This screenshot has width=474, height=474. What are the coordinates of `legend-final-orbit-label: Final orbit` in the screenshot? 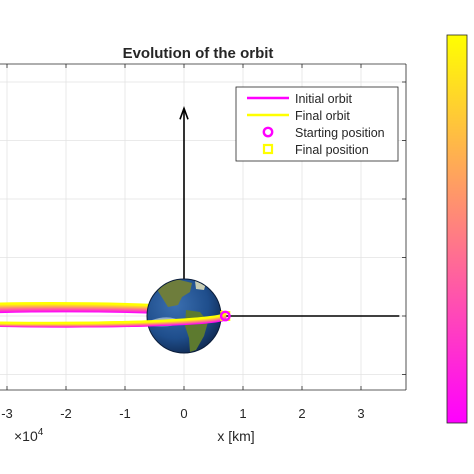 It's located at (322, 116).